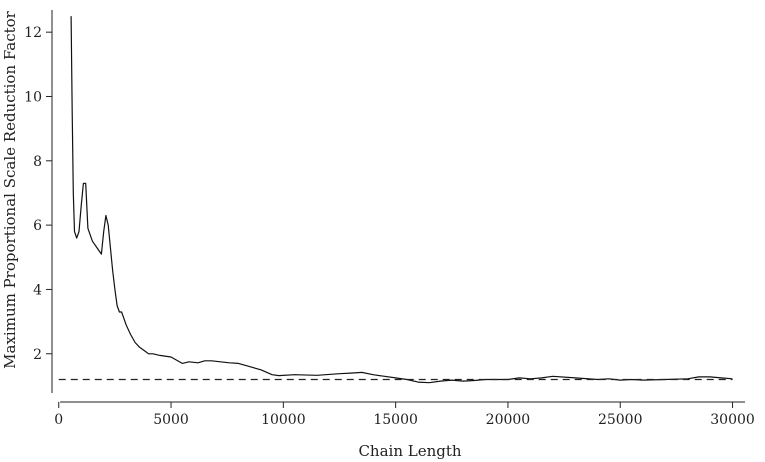  What do you see at coordinates (171, 420) in the screenshot?
I see `x-tick-label: 5000` at bounding box center [171, 420].